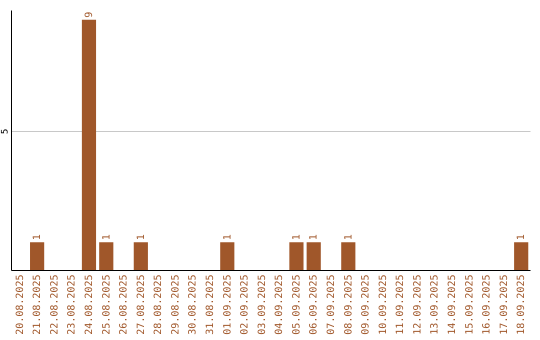 The height and width of the screenshot is (340, 540). Describe the element at coordinates (452, 304) in the screenshot. I see `x-tick-label: 14.09.2025` at that location.